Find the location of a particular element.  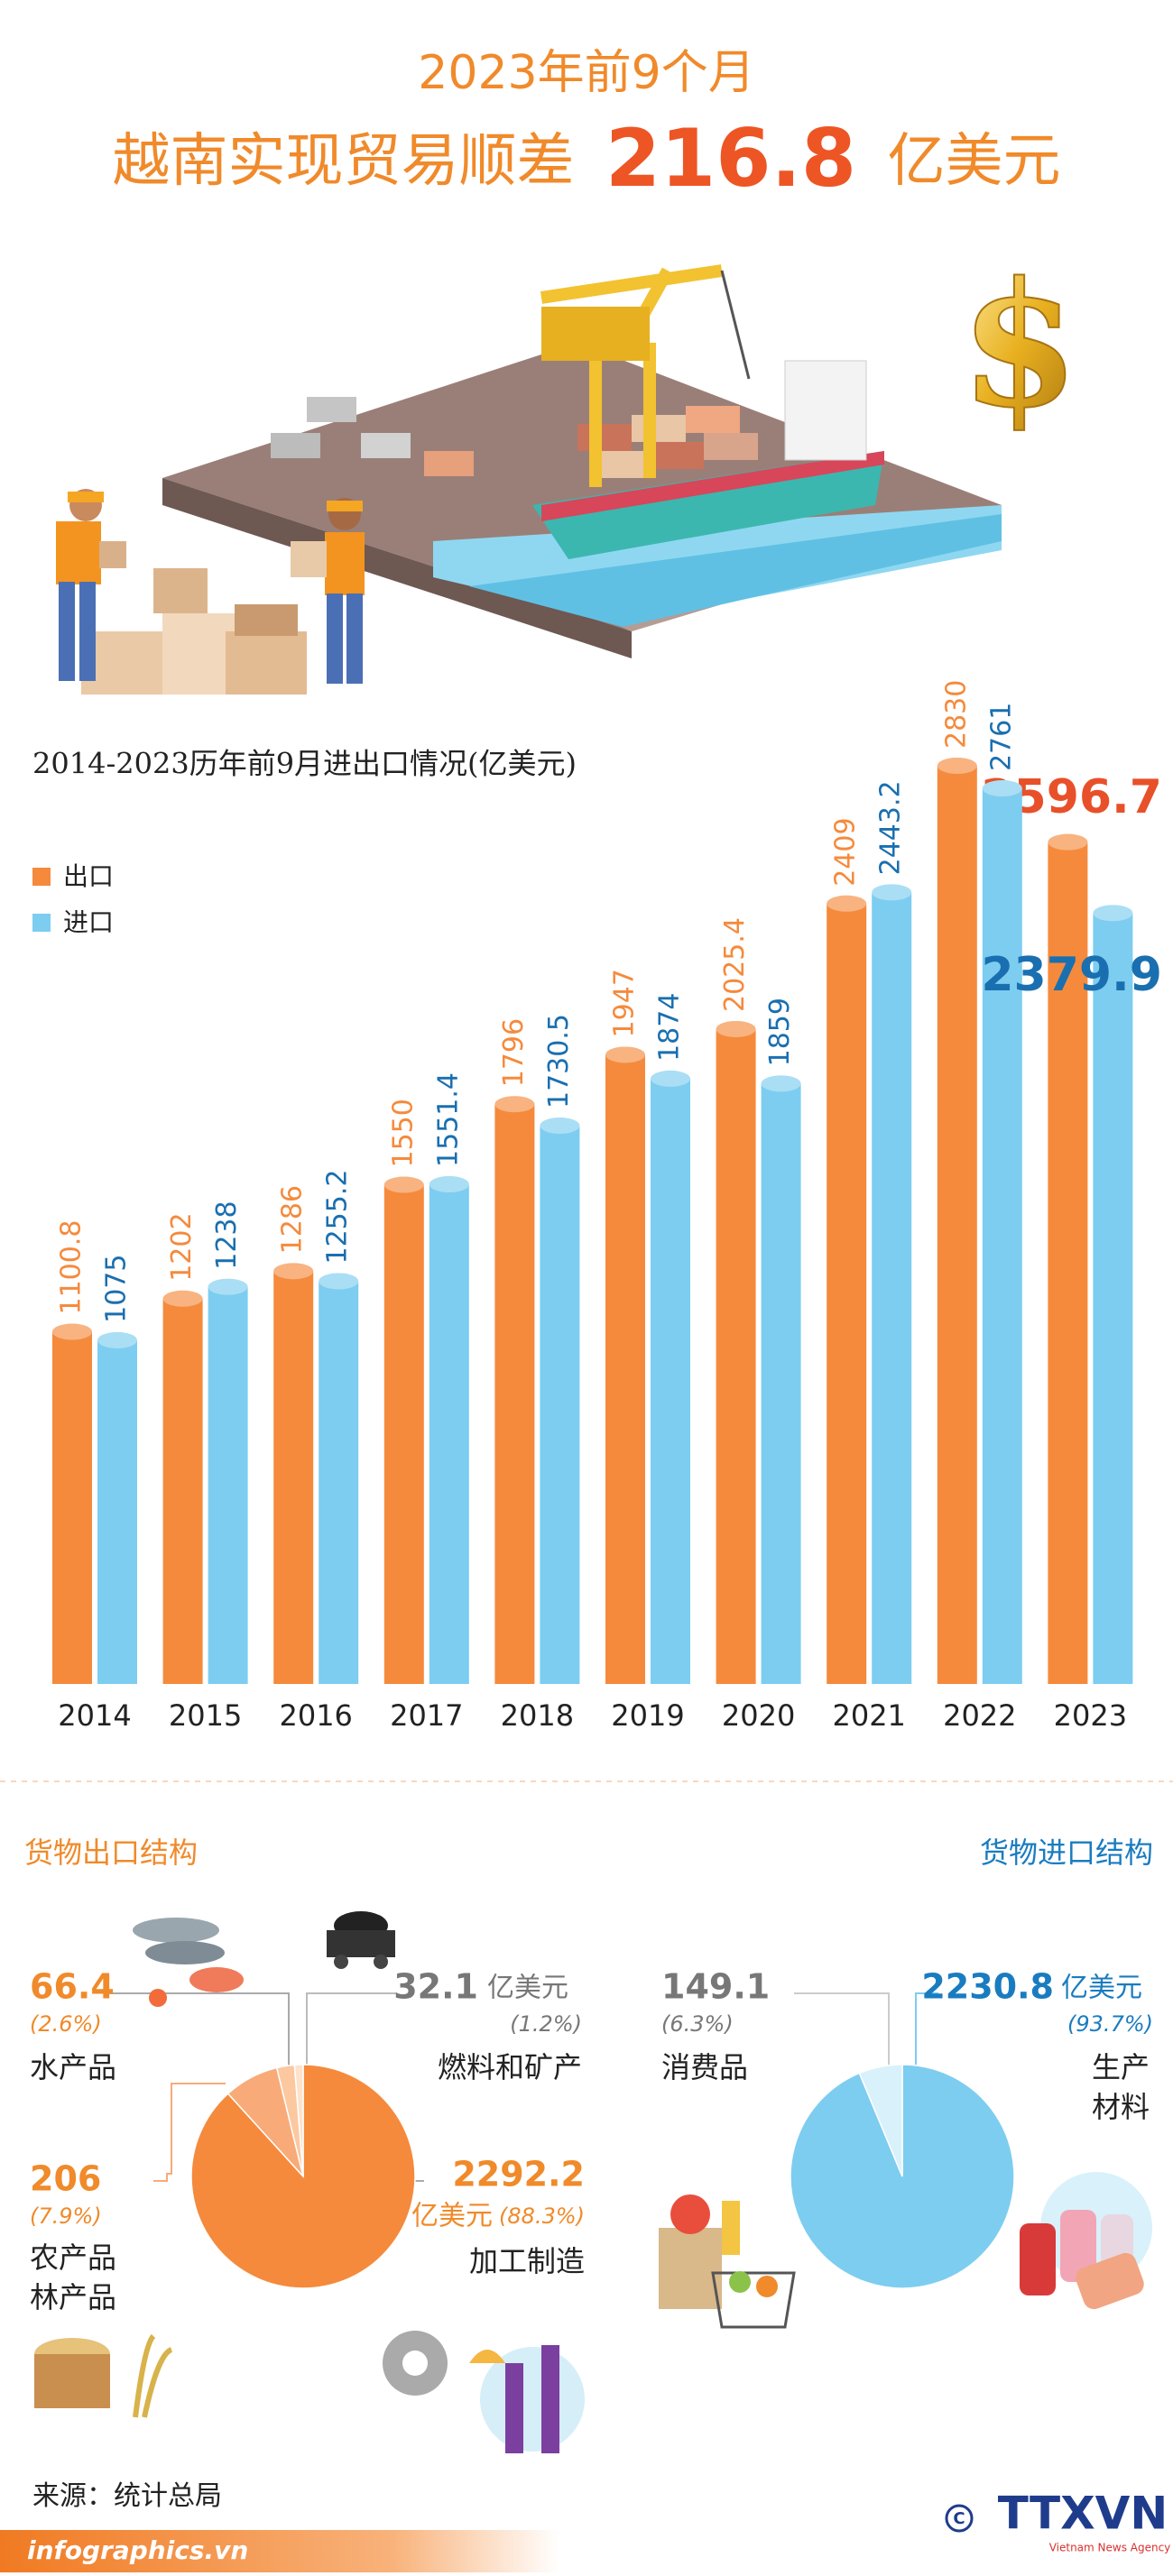

x-tick-label: 2023 is located at coordinates (1090, 1716).